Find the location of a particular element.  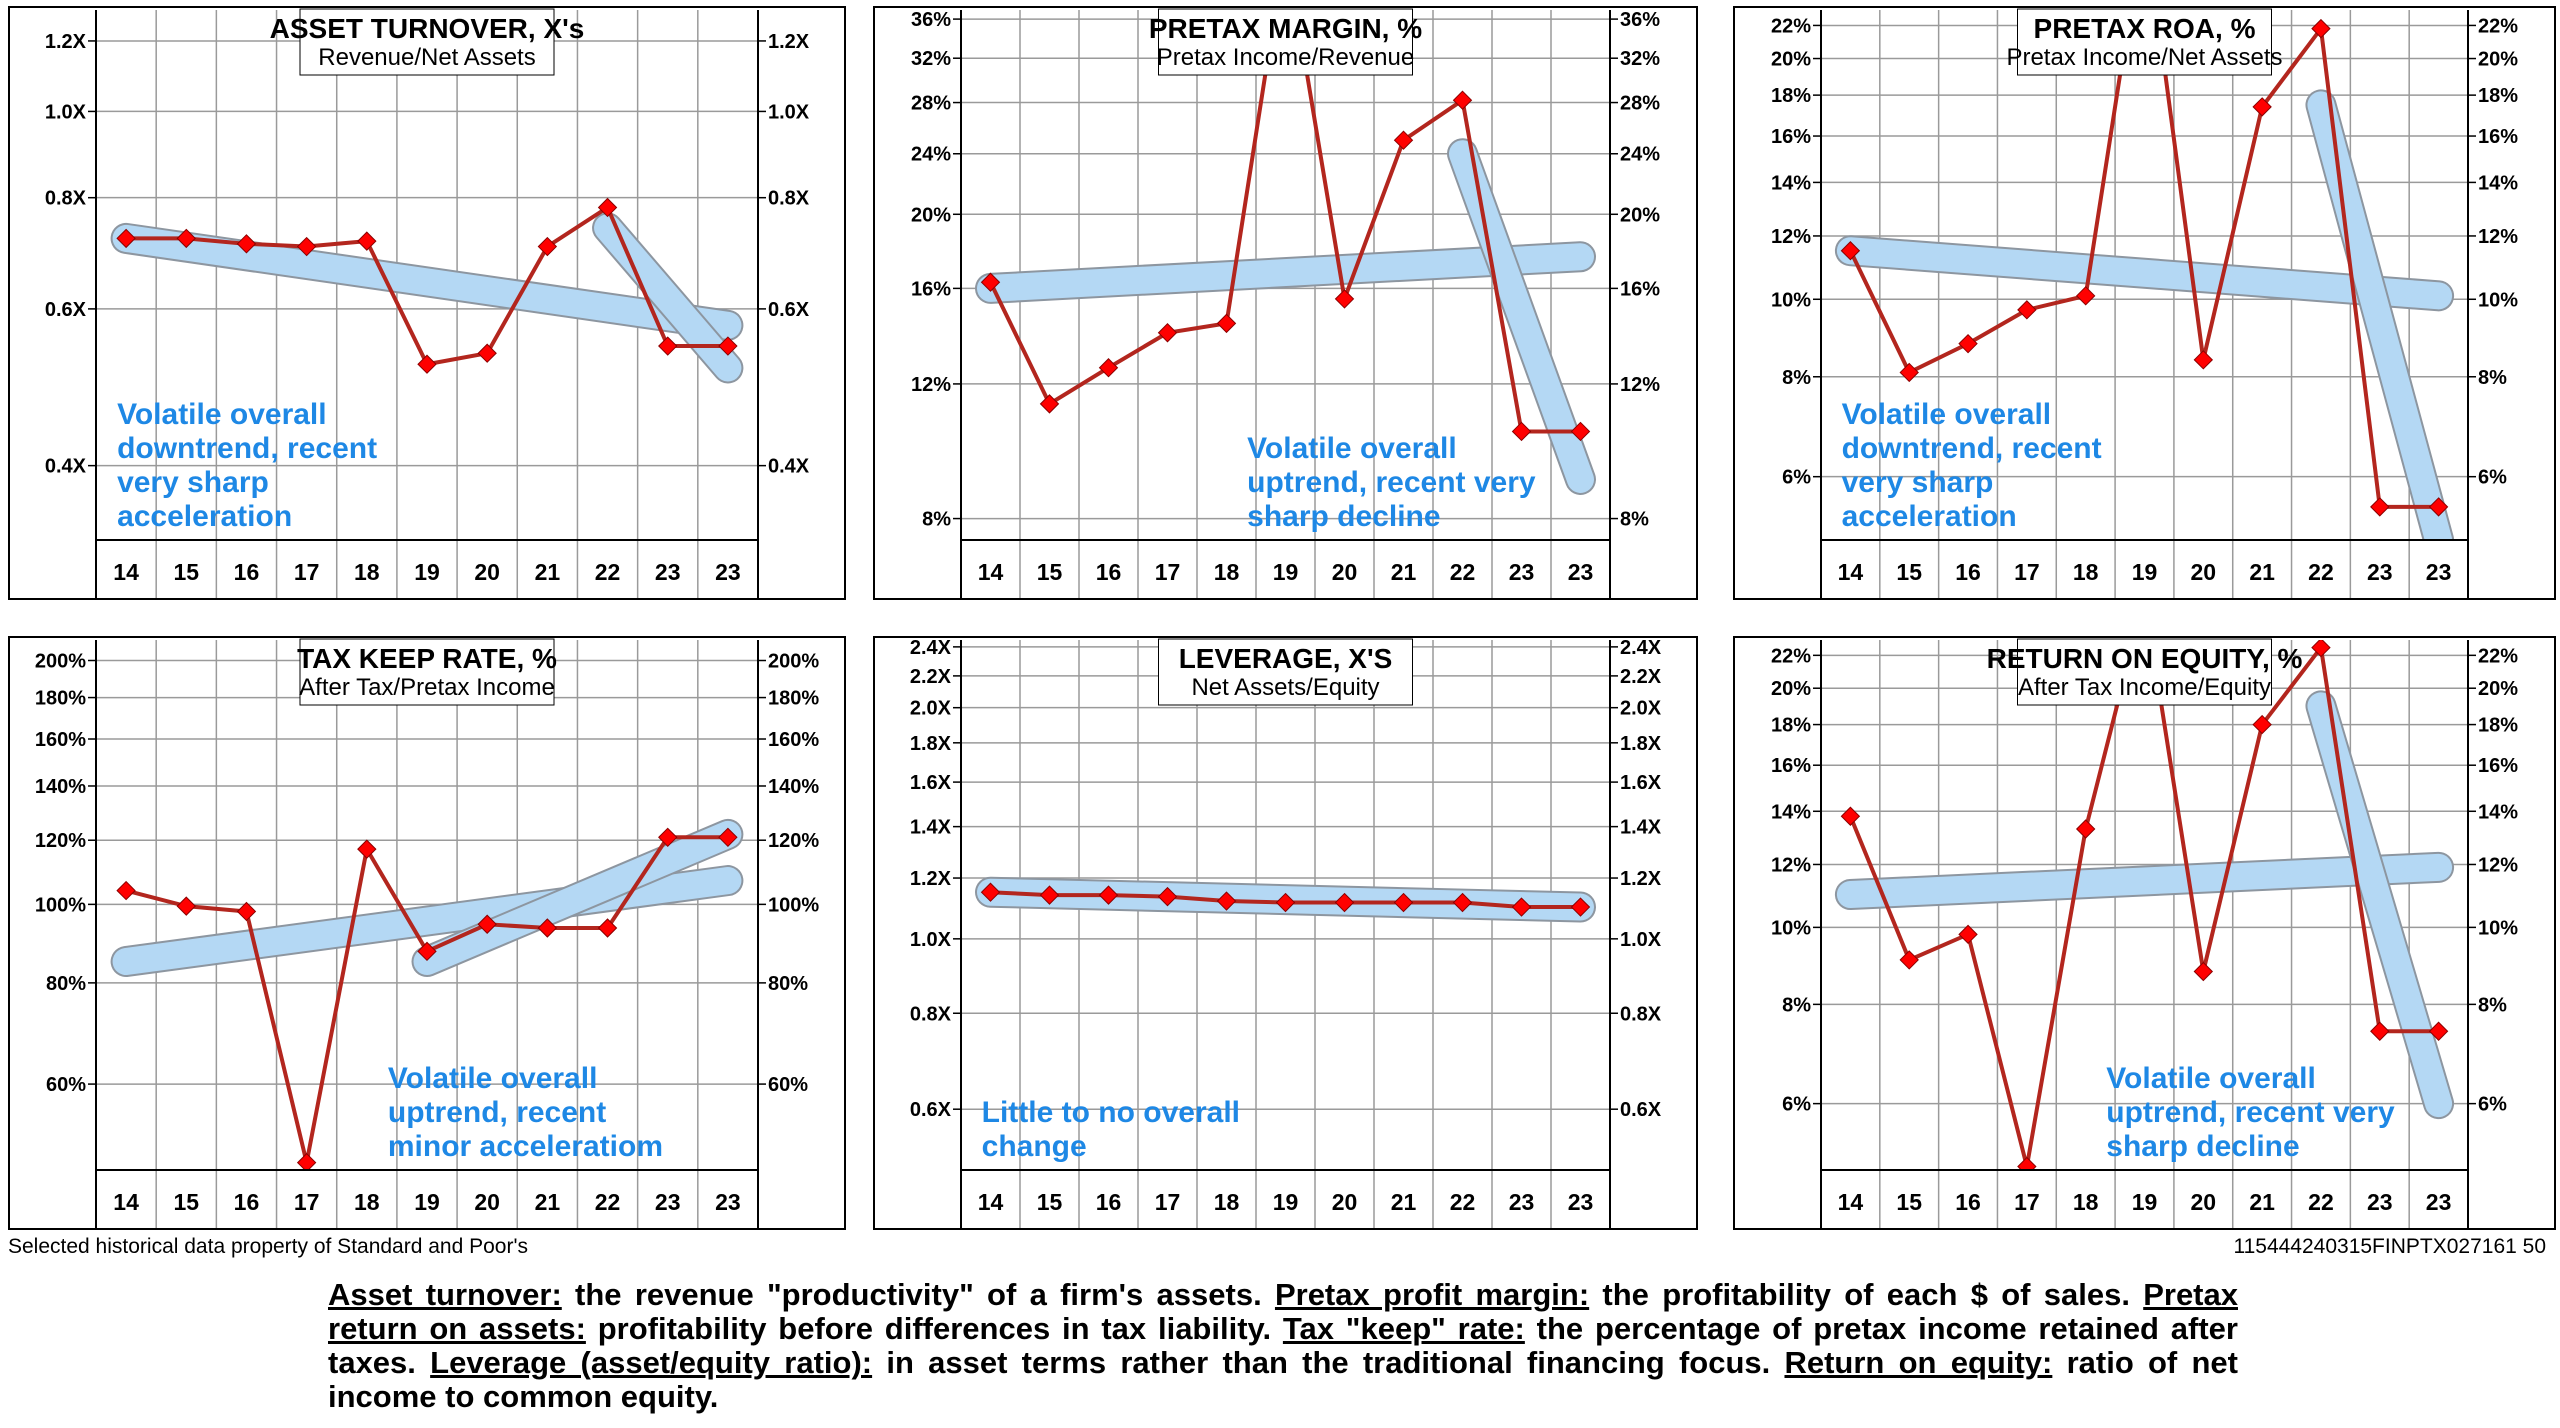

y-tick-label-left: 1.2X is located at coordinates (66, 42).